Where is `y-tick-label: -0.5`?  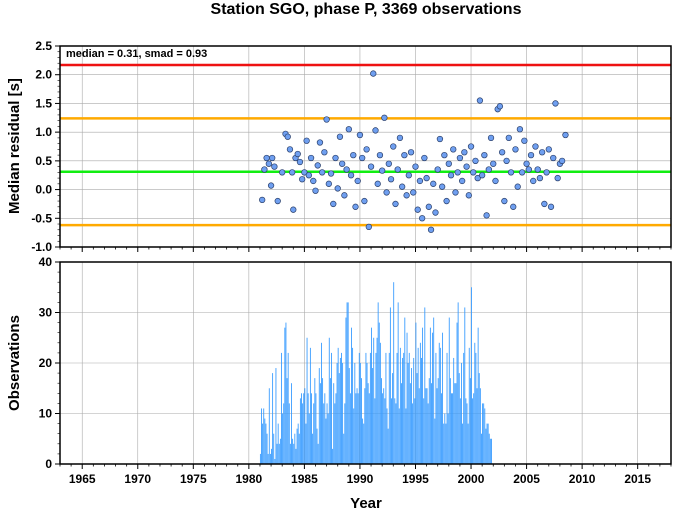
y-tick-label: -0.5 is located at coordinates (41, 218).